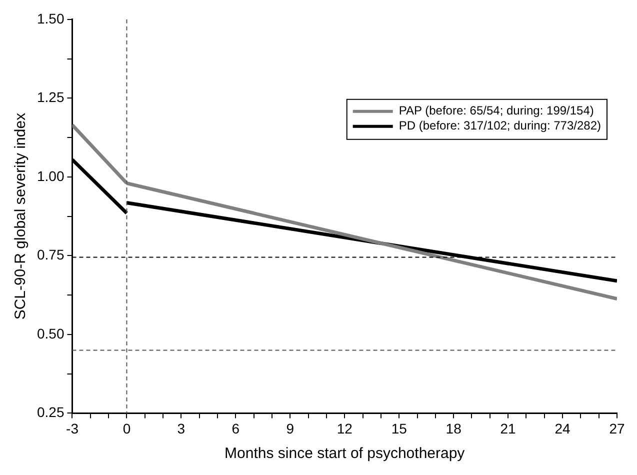 Image resolution: width=637 pixels, height=475 pixels. Describe the element at coordinates (290, 428) in the screenshot. I see `x-tick-label: 9` at that location.